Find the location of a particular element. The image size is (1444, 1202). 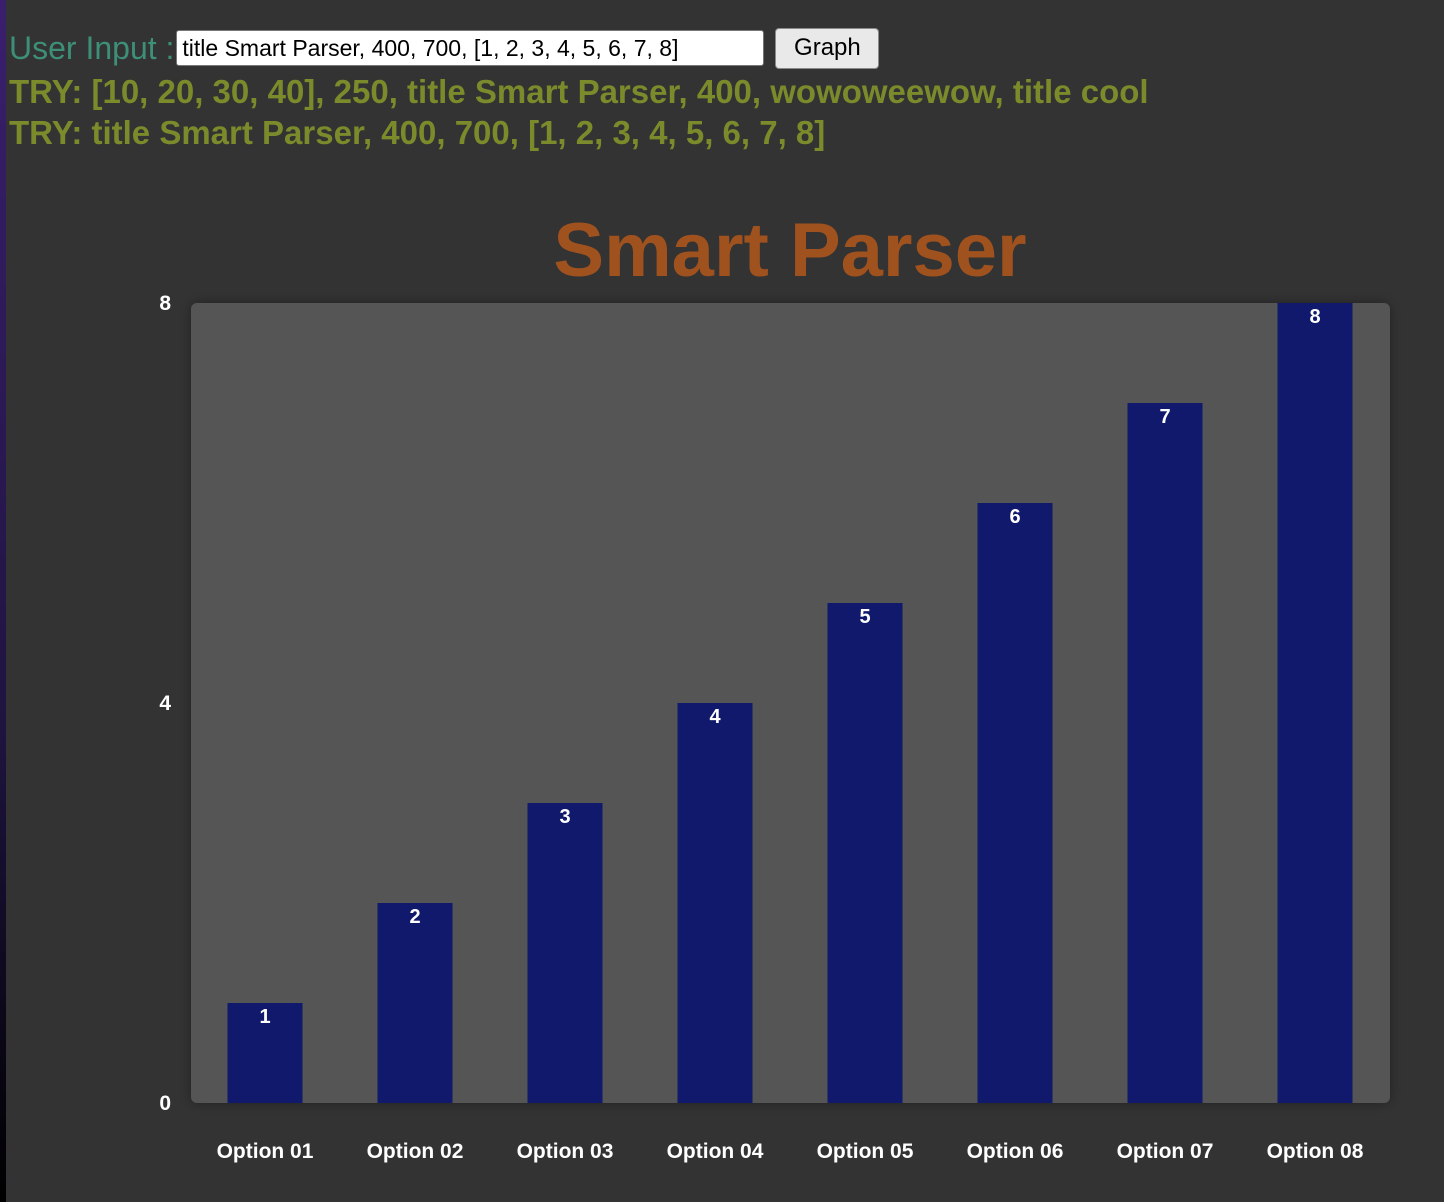

bar-value-label: 6 is located at coordinates (1014, 517).